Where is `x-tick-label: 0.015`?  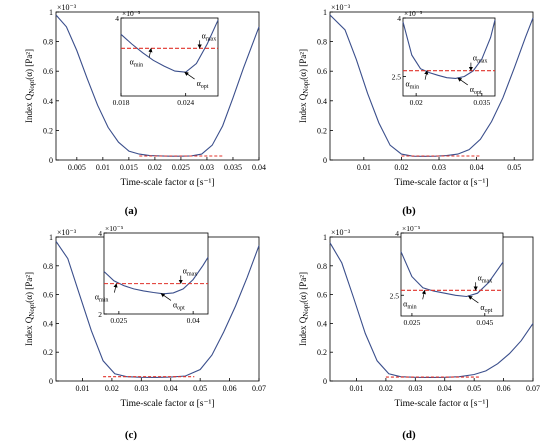 x-tick-label: 0.015 is located at coordinates (129, 167).